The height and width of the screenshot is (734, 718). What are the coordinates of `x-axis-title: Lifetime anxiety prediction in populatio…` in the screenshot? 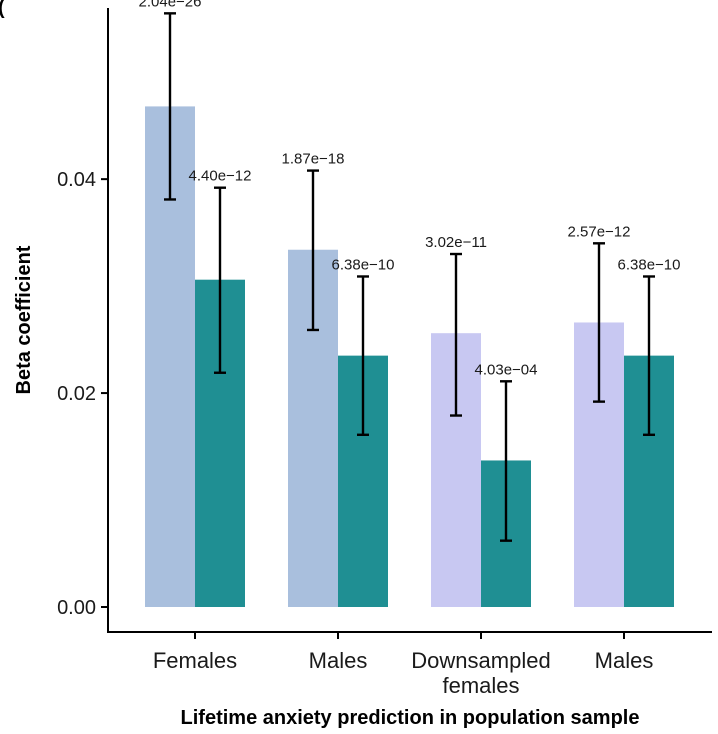 It's located at (410, 718).